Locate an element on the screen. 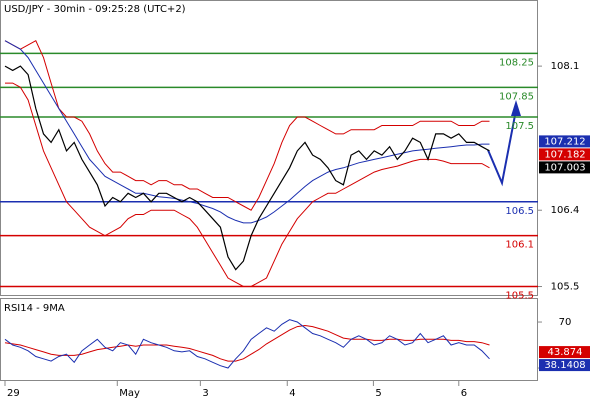 This screenshot has height=400, width=590. level-label: 107.5 is located at coordinates (519, 126).